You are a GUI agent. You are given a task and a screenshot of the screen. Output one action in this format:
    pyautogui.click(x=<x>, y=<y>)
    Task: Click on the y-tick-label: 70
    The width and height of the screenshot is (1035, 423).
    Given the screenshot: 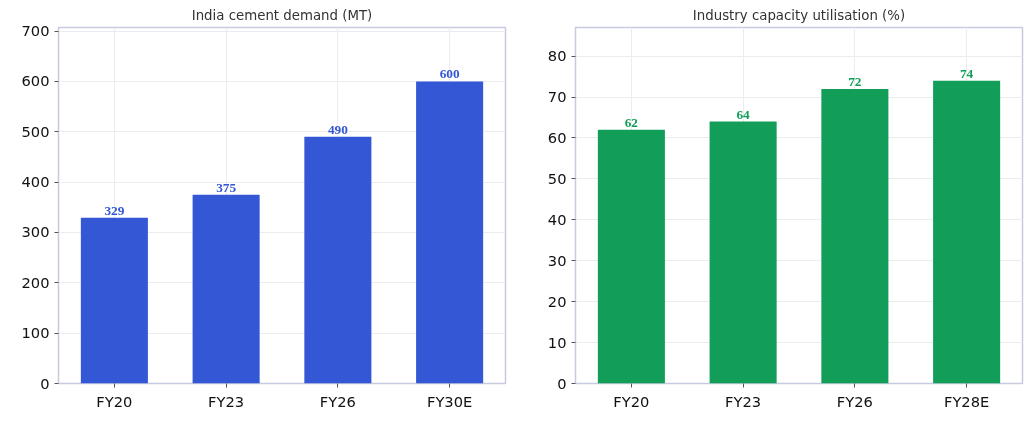 What is the action you would take?
    pyautogui.click(x=557, y=97)
    